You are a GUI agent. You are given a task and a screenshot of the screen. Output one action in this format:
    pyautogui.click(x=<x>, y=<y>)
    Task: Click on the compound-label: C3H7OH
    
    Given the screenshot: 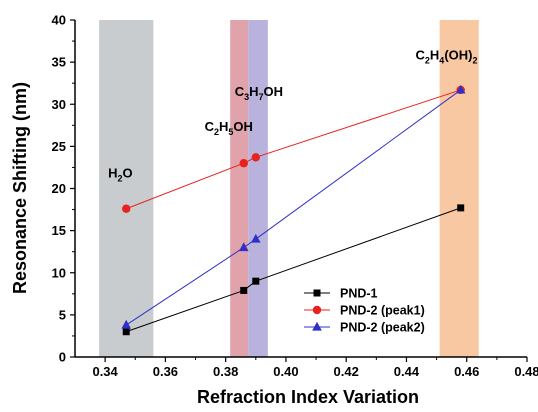 What is the action you would take?
    pyautogui.click(x=259, y=93)
    